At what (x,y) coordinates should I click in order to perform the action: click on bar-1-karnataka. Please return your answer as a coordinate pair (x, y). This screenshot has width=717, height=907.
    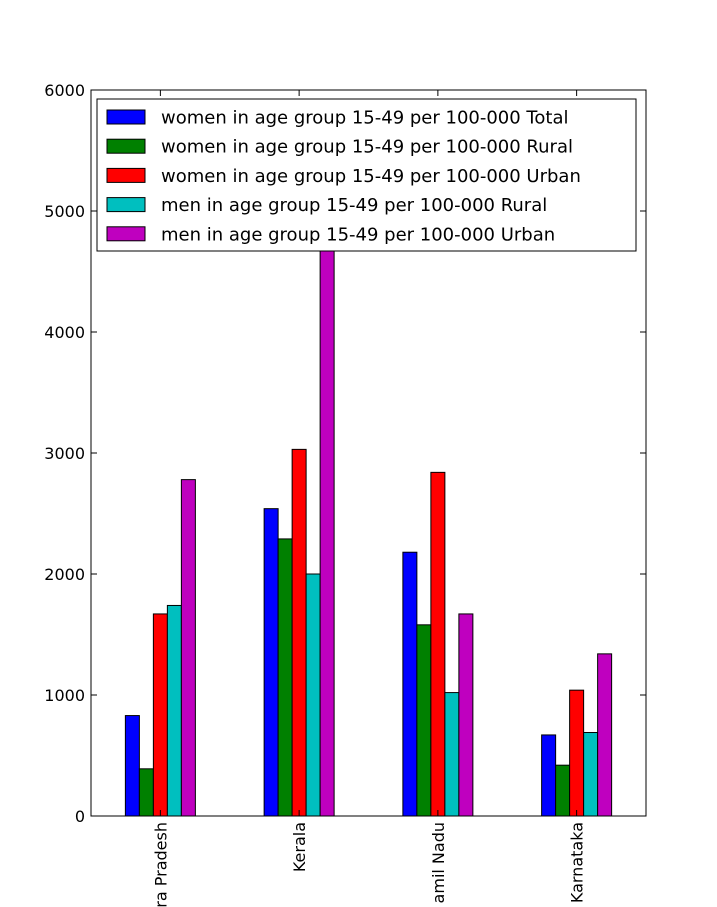
    Looking at the image, I should click on (549, 775).